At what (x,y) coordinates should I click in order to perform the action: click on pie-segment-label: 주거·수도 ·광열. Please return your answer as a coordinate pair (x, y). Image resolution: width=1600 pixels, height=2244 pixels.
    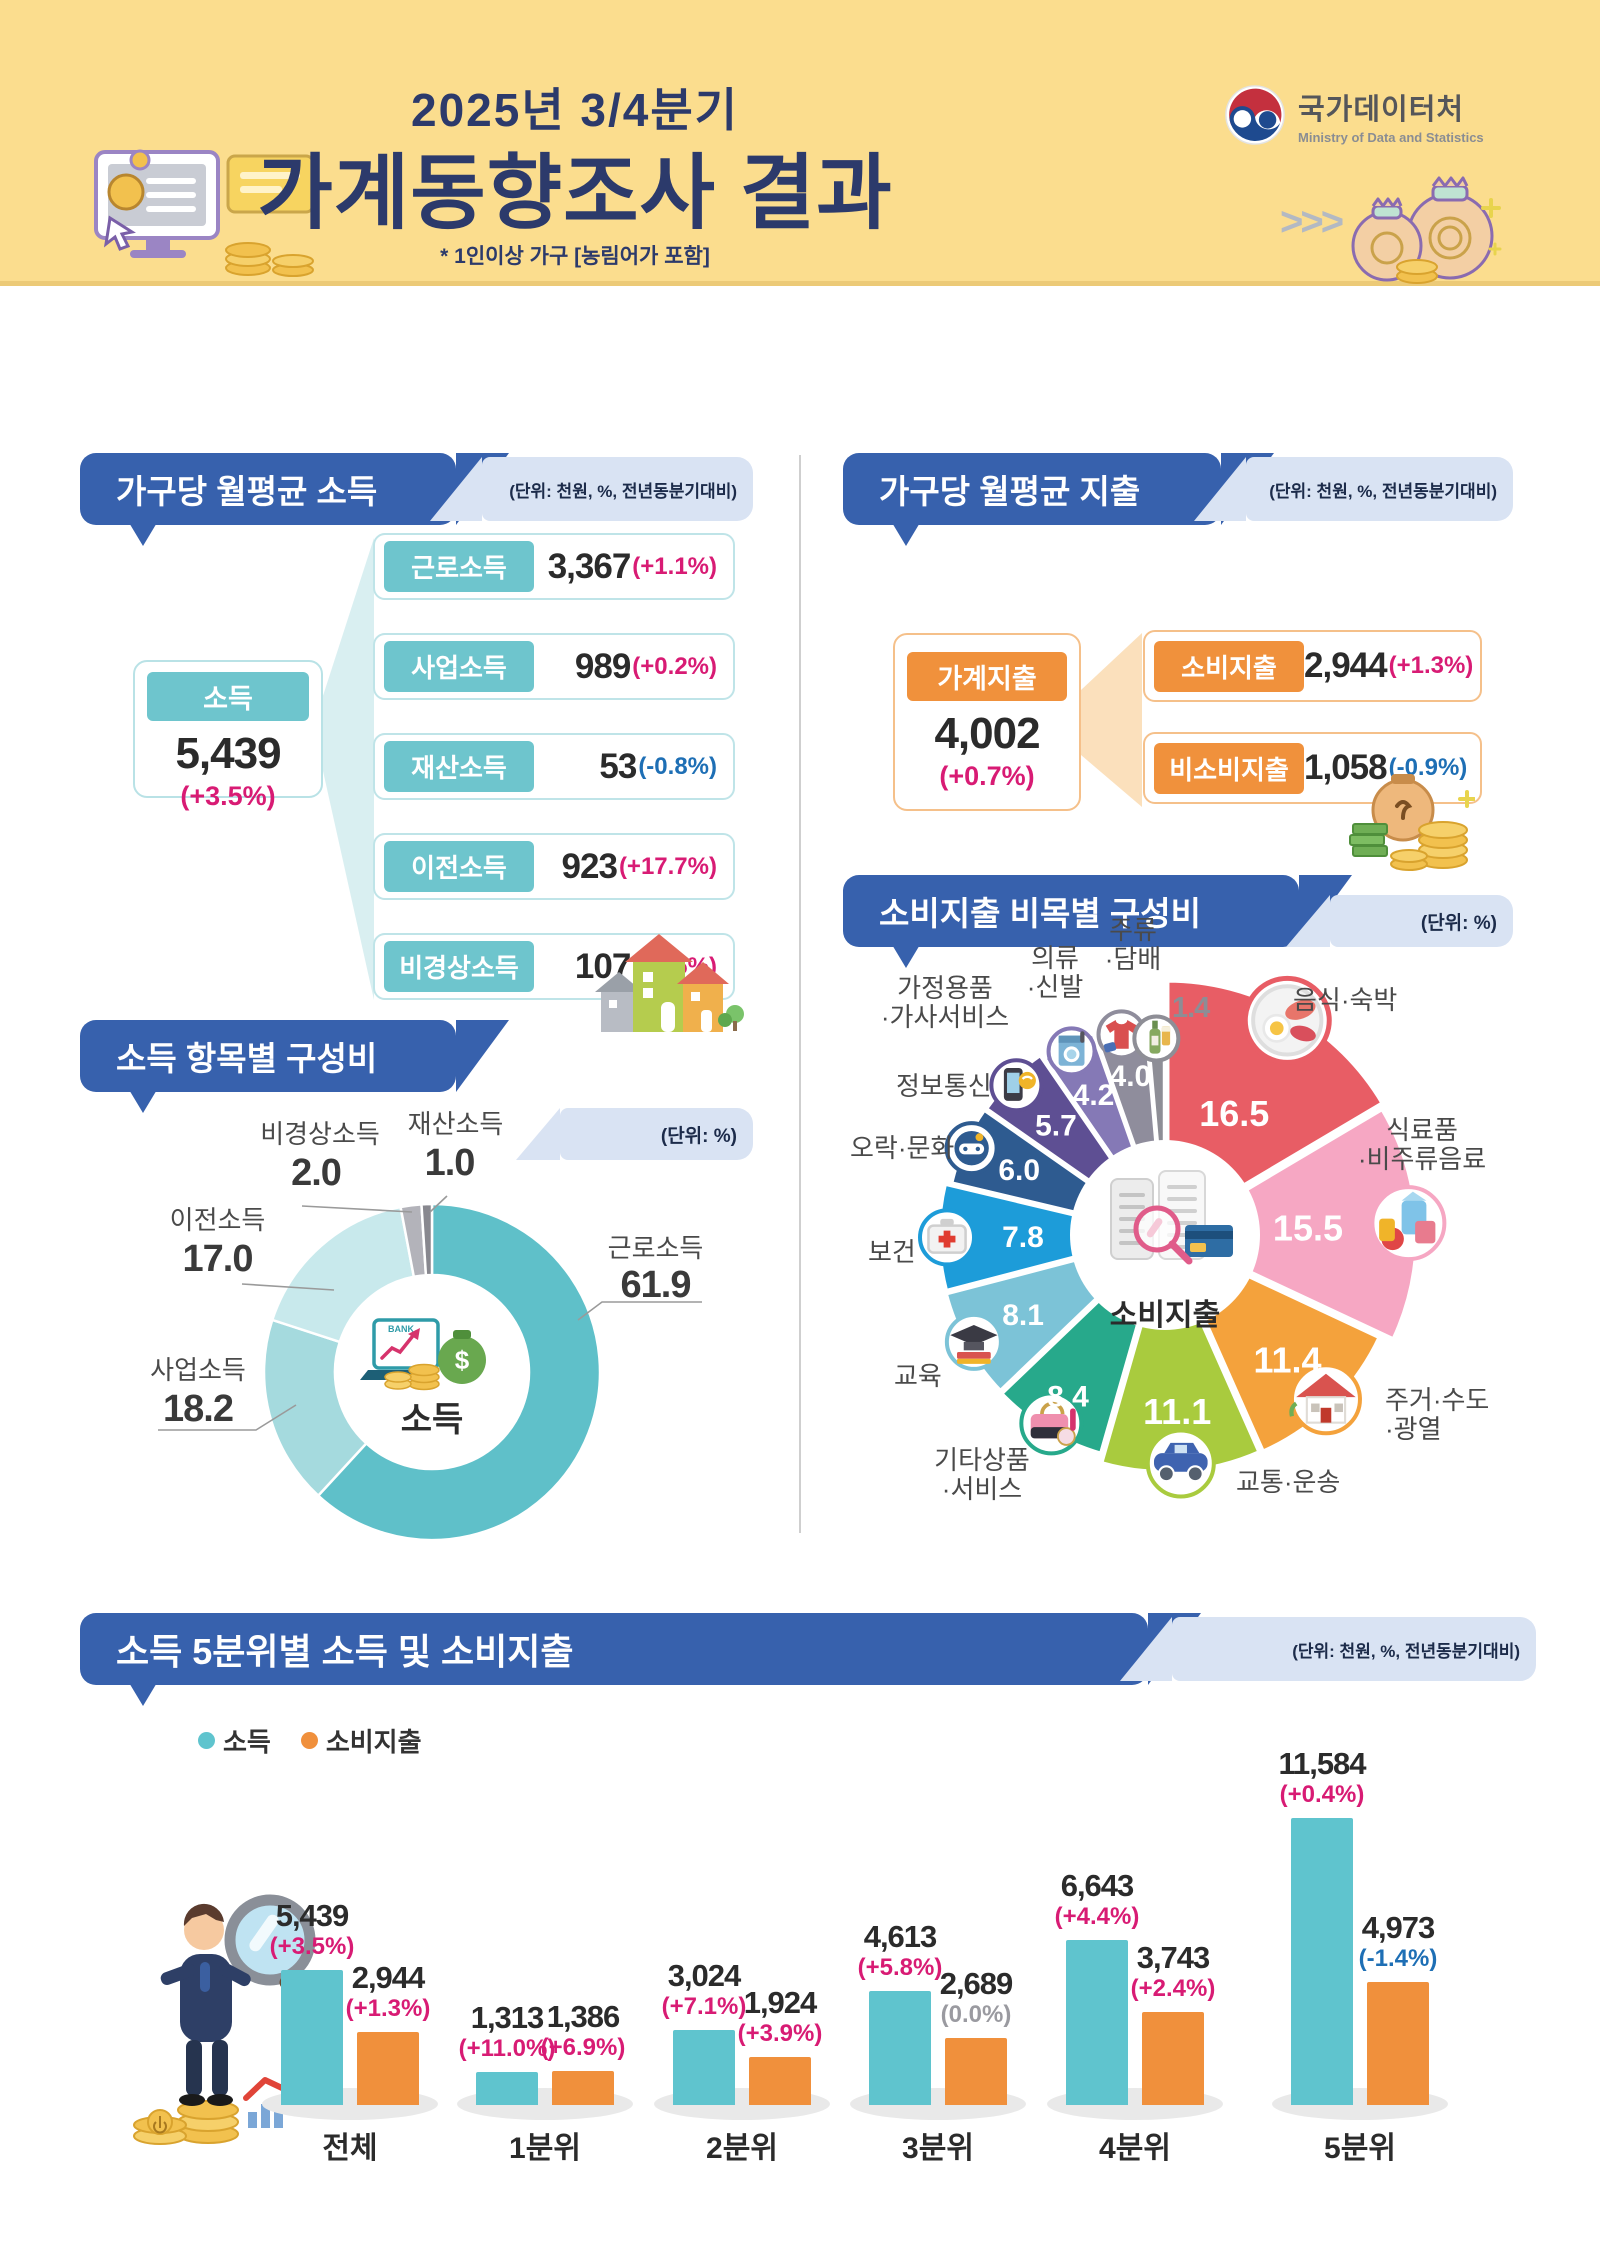
    Looking at the image, I should click on (1452, 1414).